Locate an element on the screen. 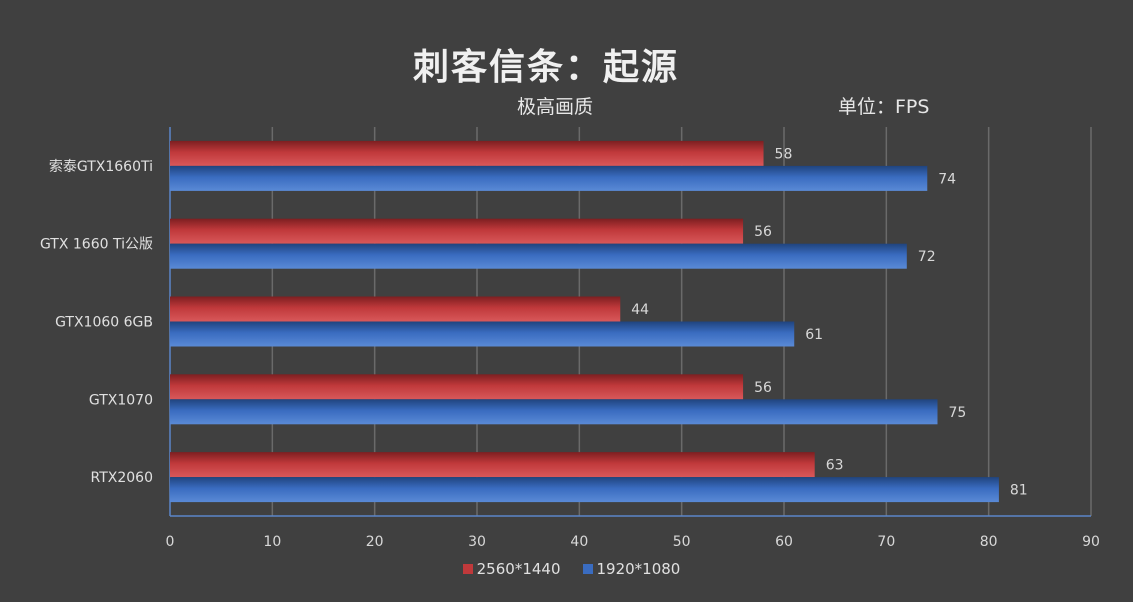 This screenshot has height=602, width=1133. data-label: 72 is located at coordinates (927, 257).